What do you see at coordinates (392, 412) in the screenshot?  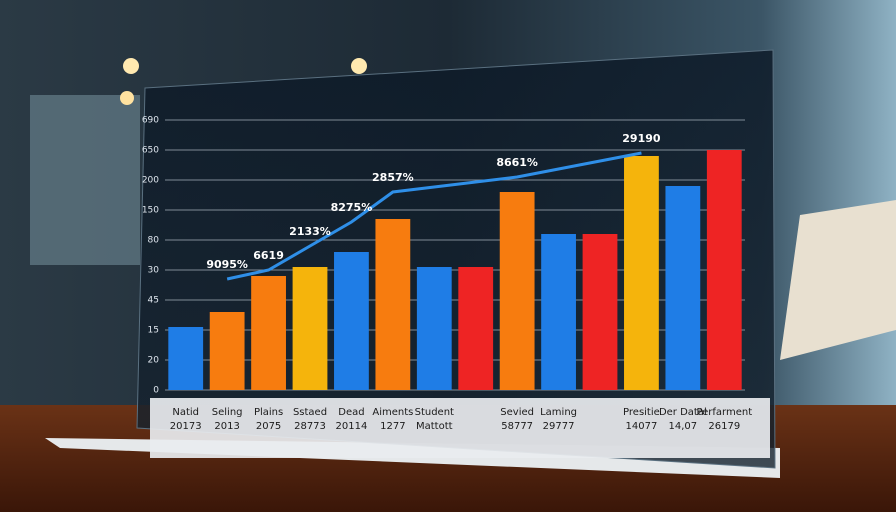 I see `x-tick-label: Aiments` at bounding box center [392, 412].